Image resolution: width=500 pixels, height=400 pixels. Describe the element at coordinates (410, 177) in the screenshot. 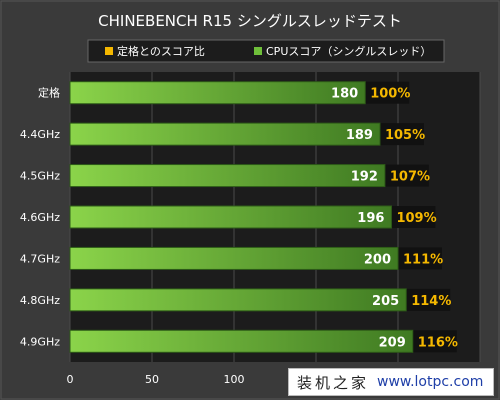

I see `ratio-label: 107%` at that location.